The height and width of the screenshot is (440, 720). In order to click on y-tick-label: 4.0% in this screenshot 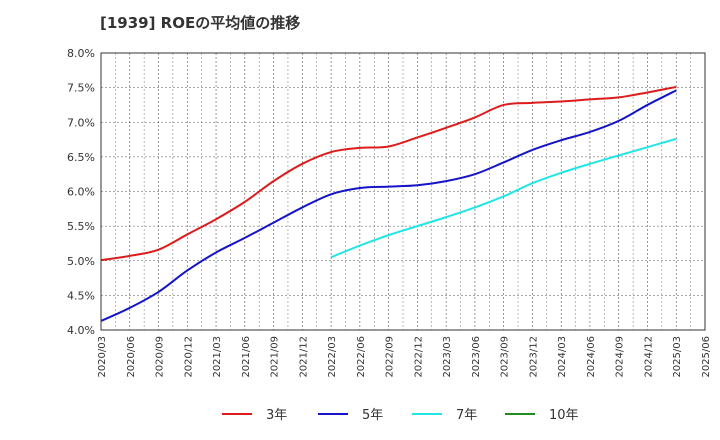, I will do `click(81, 330)`.